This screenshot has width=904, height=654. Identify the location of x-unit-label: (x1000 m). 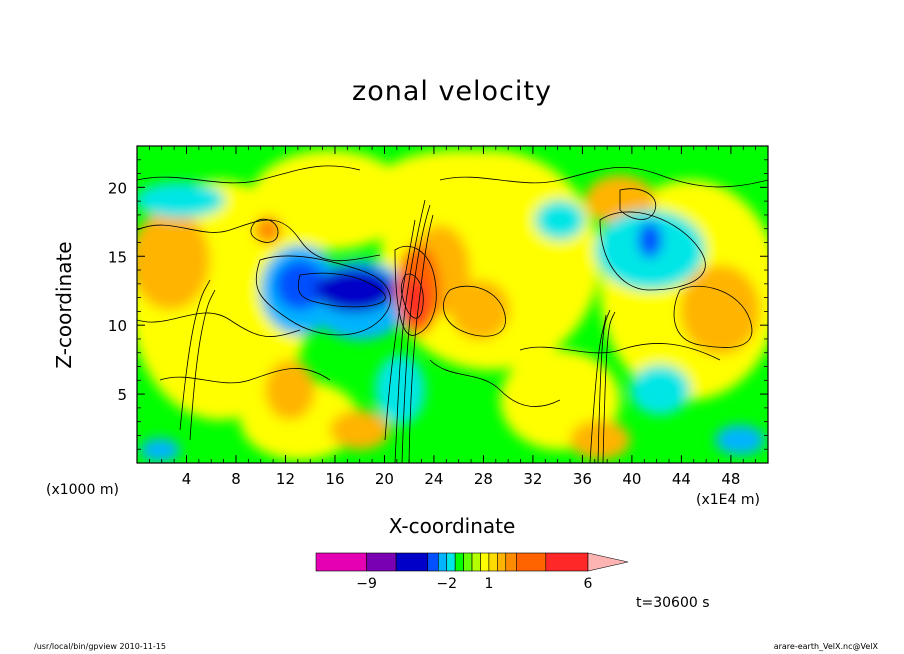
(82, 490).